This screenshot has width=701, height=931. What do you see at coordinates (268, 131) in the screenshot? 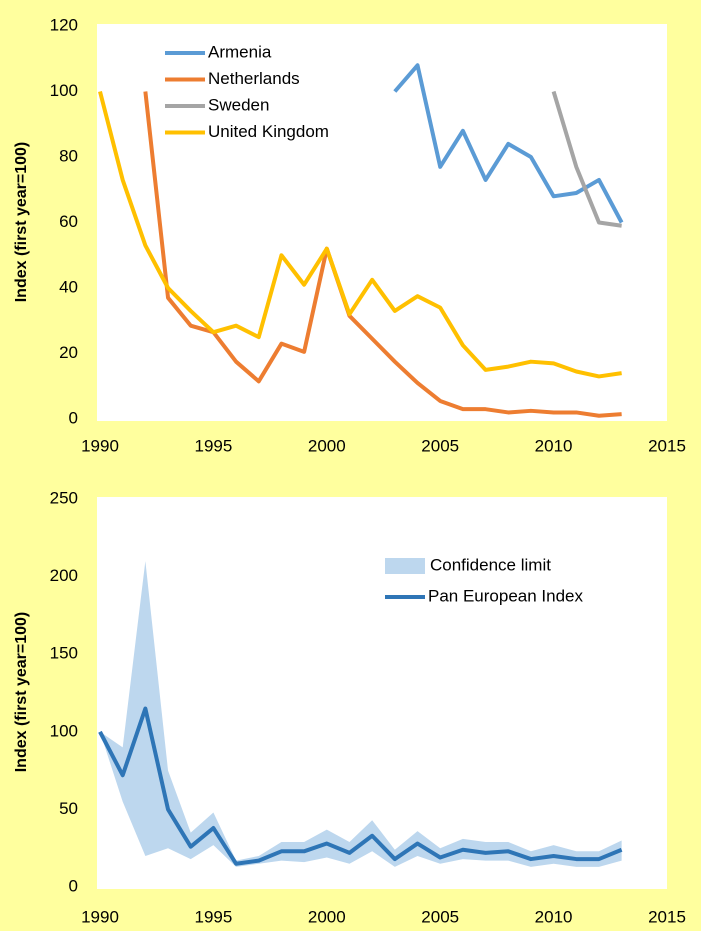
I see `legend-label: United Kingdom` at bounding box center [268, 131].